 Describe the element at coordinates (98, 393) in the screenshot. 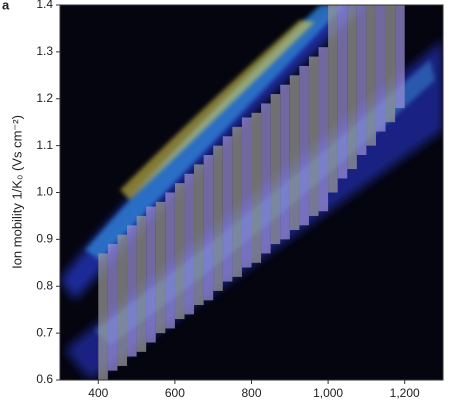

I see `x-tick-label: 400` at that location.